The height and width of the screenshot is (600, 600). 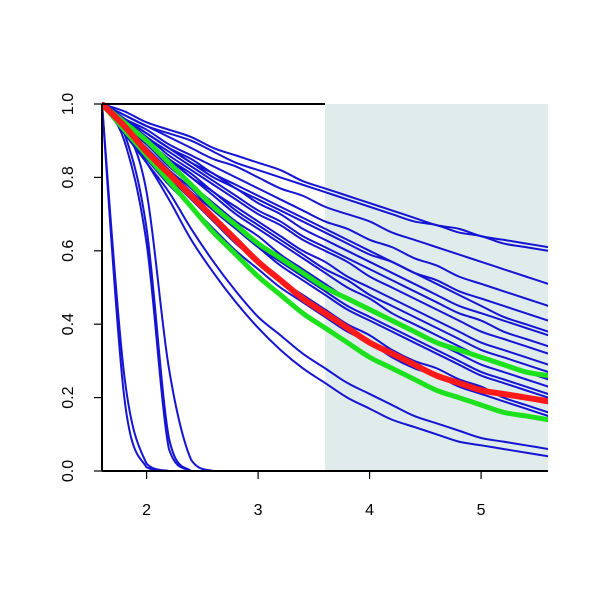 I want to click on x-tick-label: 5, so click(x=481, y=510).